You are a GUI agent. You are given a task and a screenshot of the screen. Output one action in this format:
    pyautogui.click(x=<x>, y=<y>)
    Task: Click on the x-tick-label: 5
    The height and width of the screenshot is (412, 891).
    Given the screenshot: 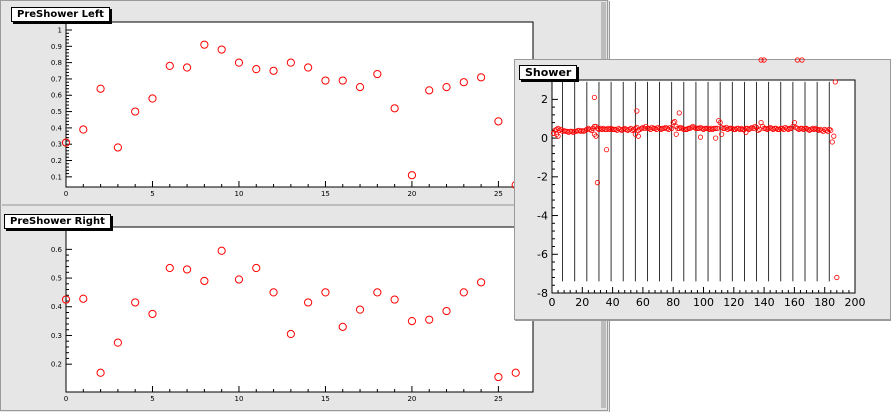 What is the action you would take?
    pyautogui.click(x=152, y=194)
    